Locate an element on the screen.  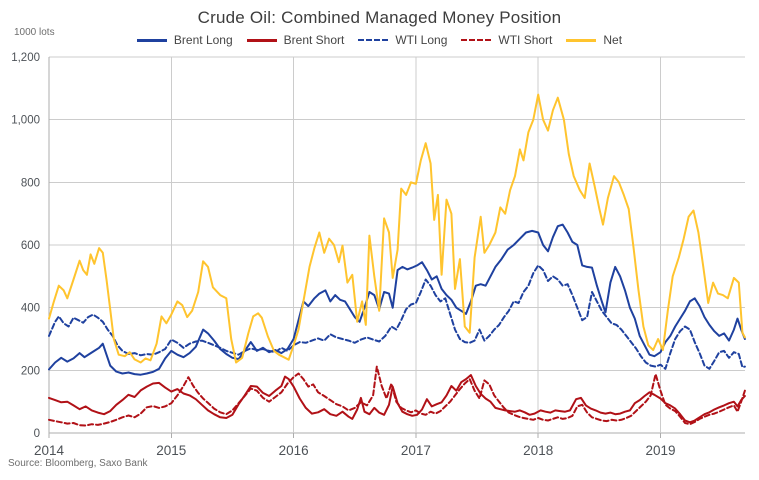
x-tick-label: 2016 is located at coordinates (294, 450).